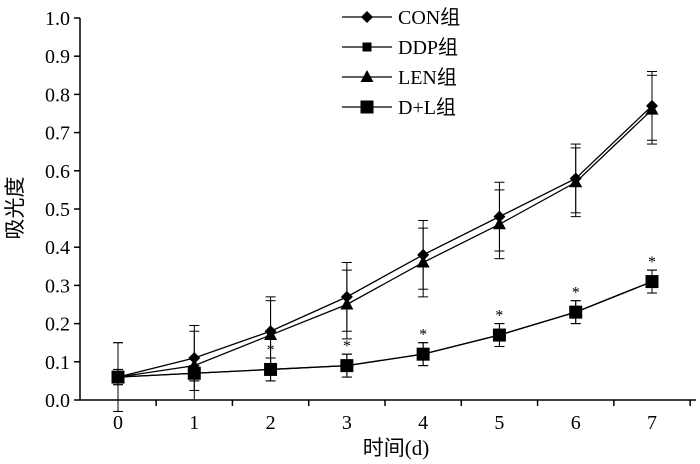  What do you see at coordinates (461, 306) in the screenshot?
I see `significance-marks: * * * * * *` at bounding box center [461, 306].